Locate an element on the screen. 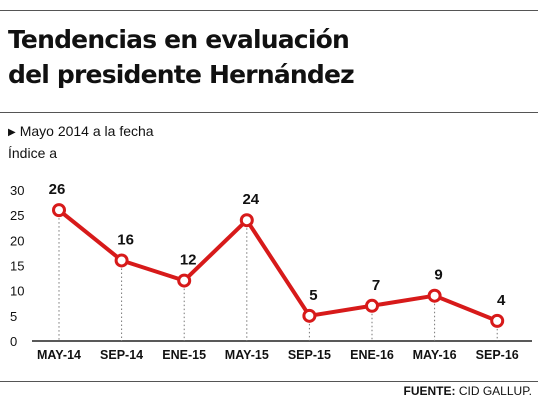  y-tick-label: 10 is located at coordinates (17, 291).